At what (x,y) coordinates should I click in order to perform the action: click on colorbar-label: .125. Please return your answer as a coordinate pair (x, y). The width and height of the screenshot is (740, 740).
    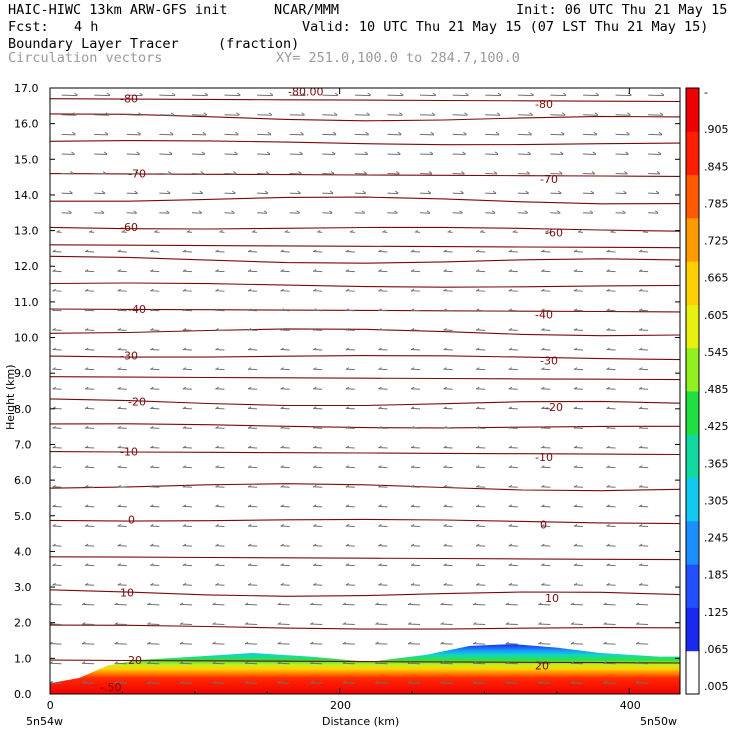
    Looking at the image, I should click on (716, 612).